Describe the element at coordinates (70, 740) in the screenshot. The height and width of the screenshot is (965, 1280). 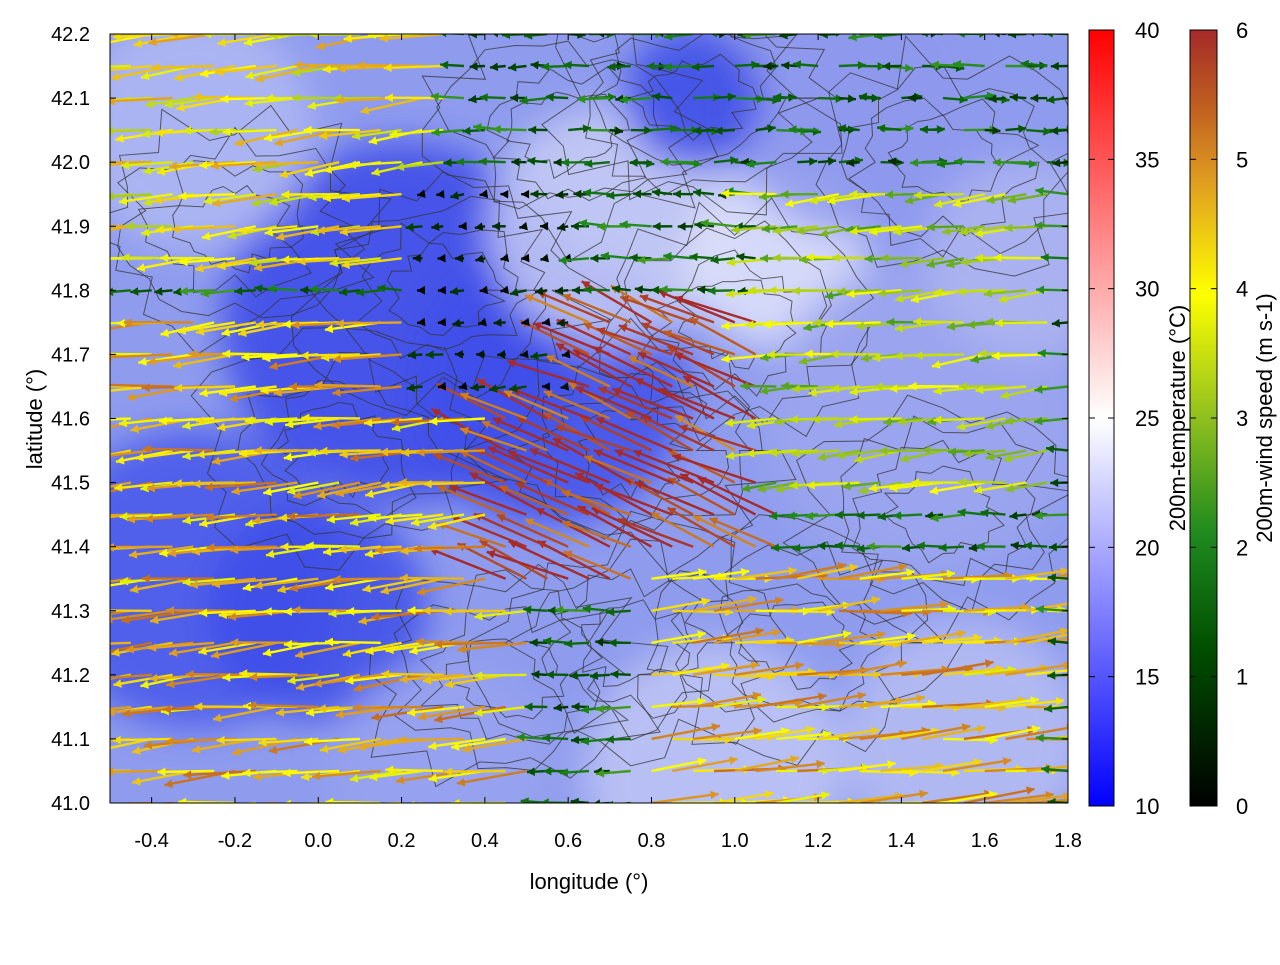
I see `y-tick-label: 41.1` at that location.